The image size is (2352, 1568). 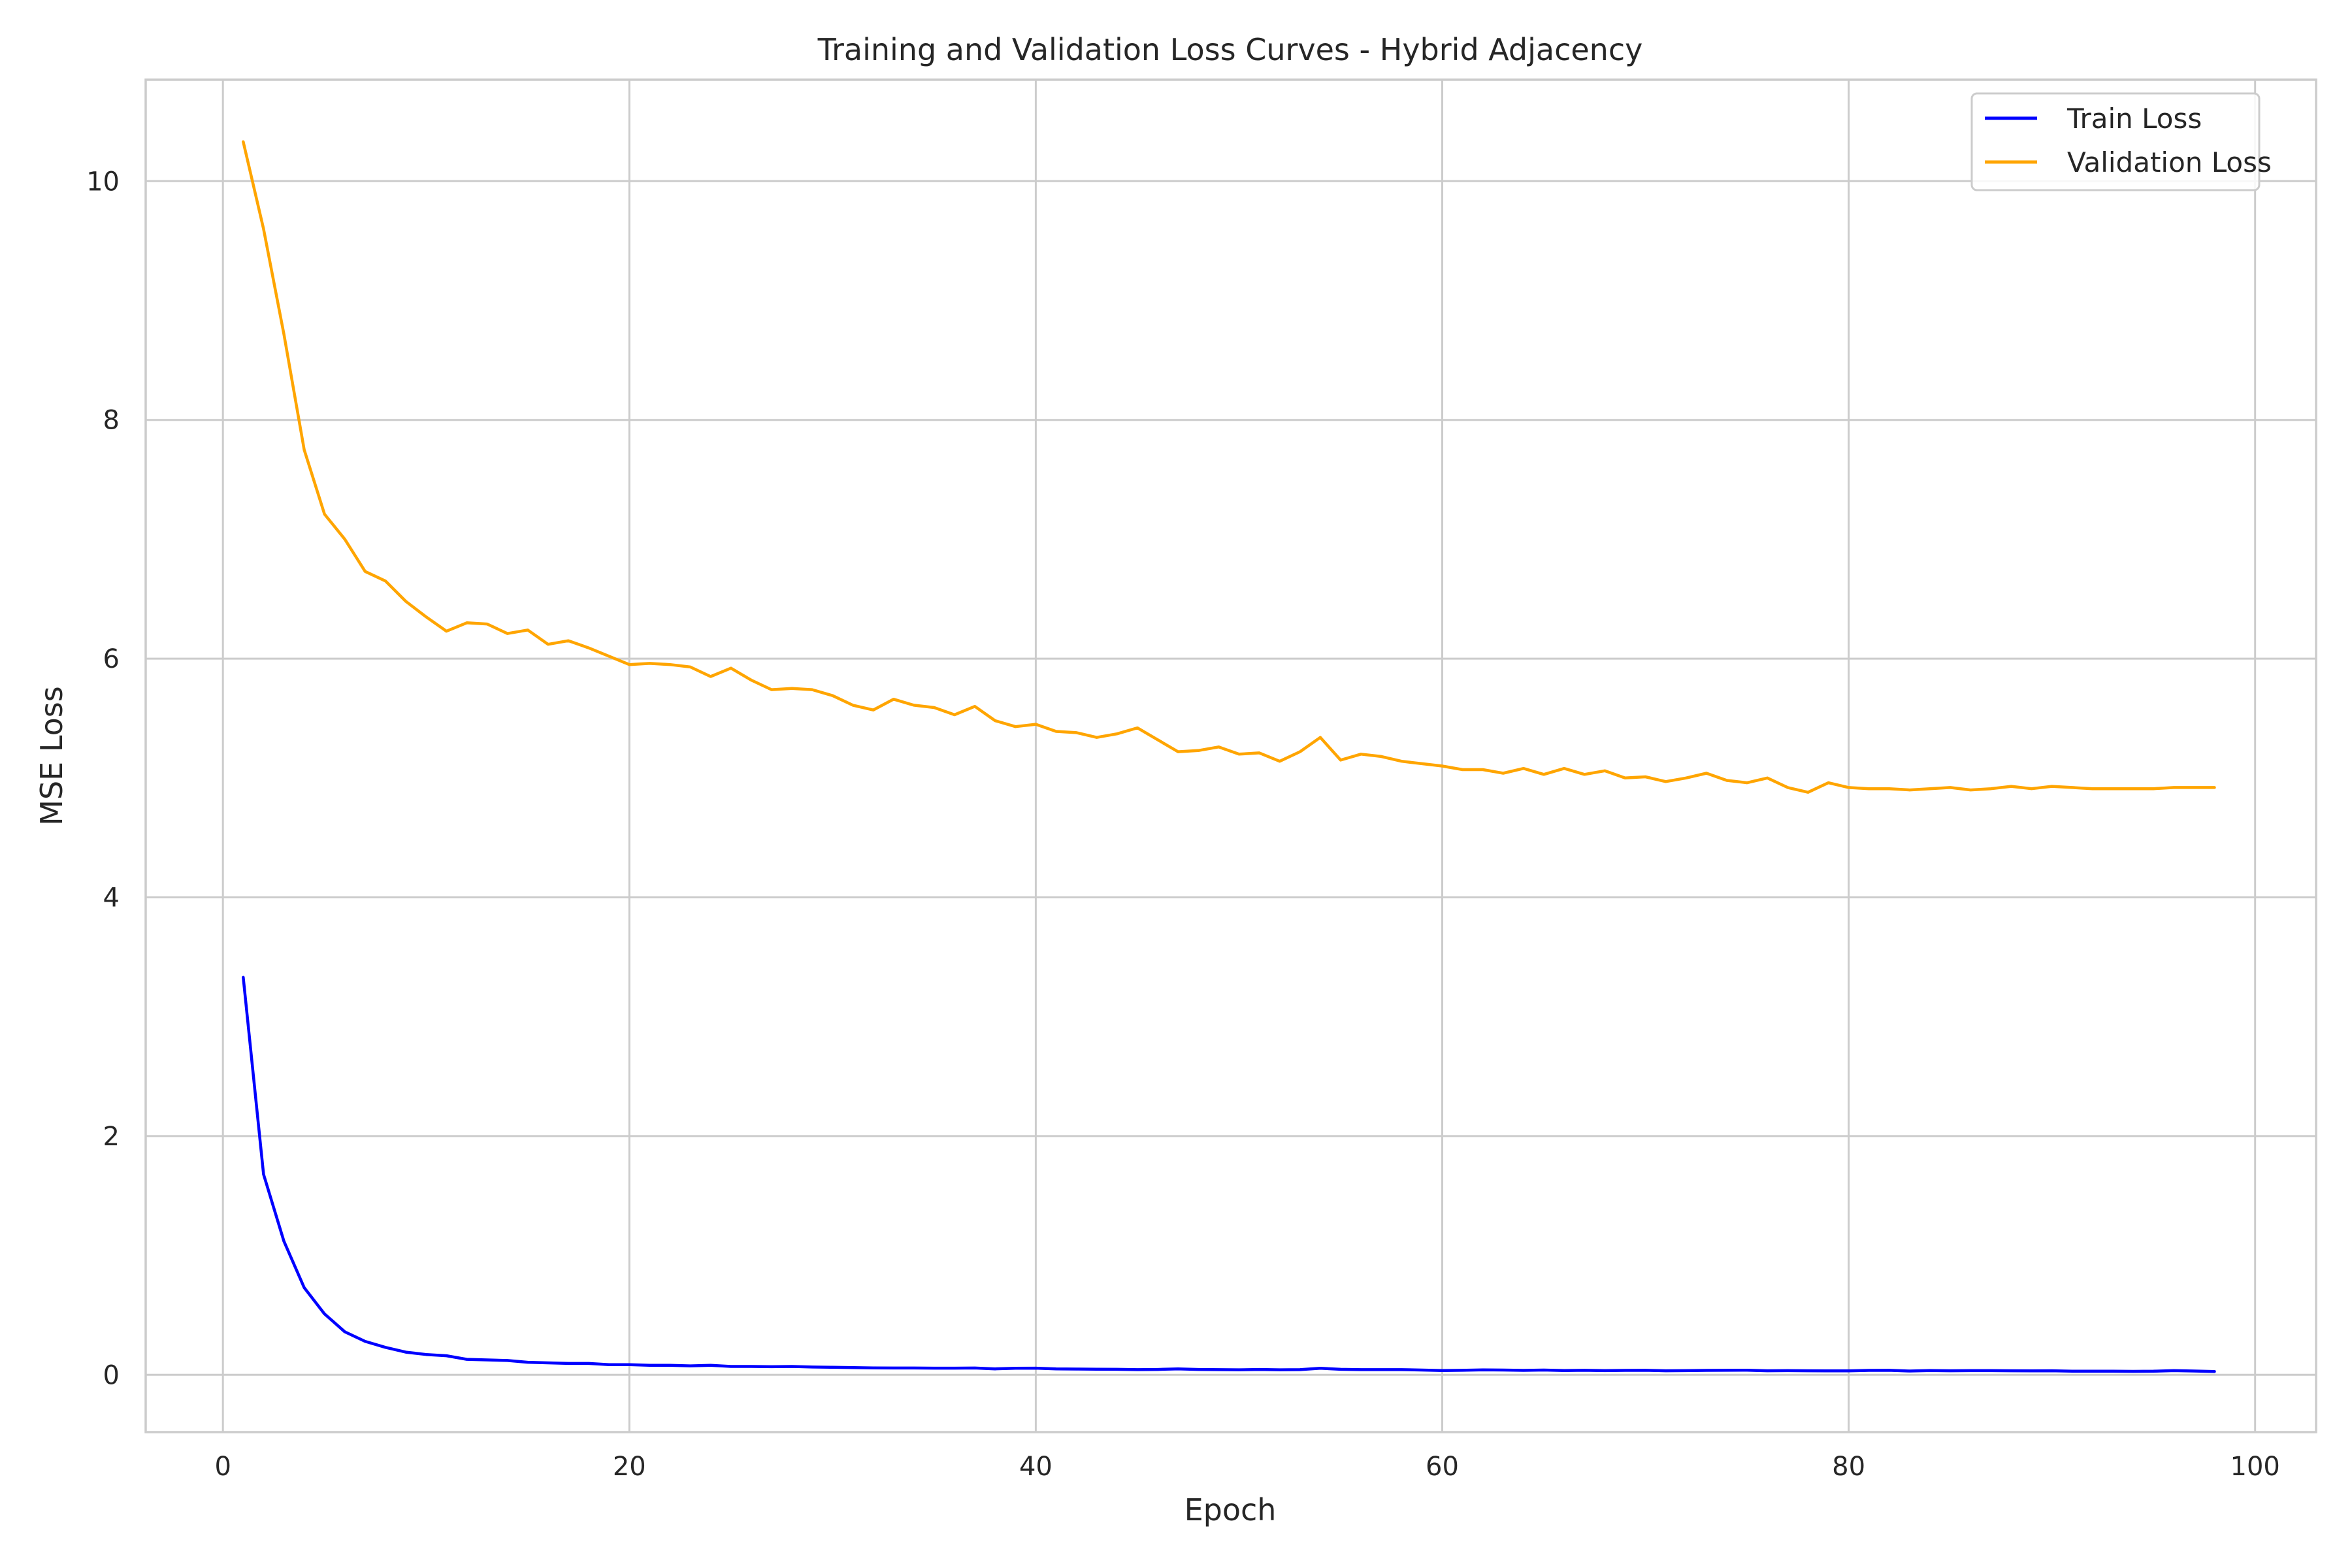 I want to click on x-axis-label: Epoch, so click(x=1230, y=1509).